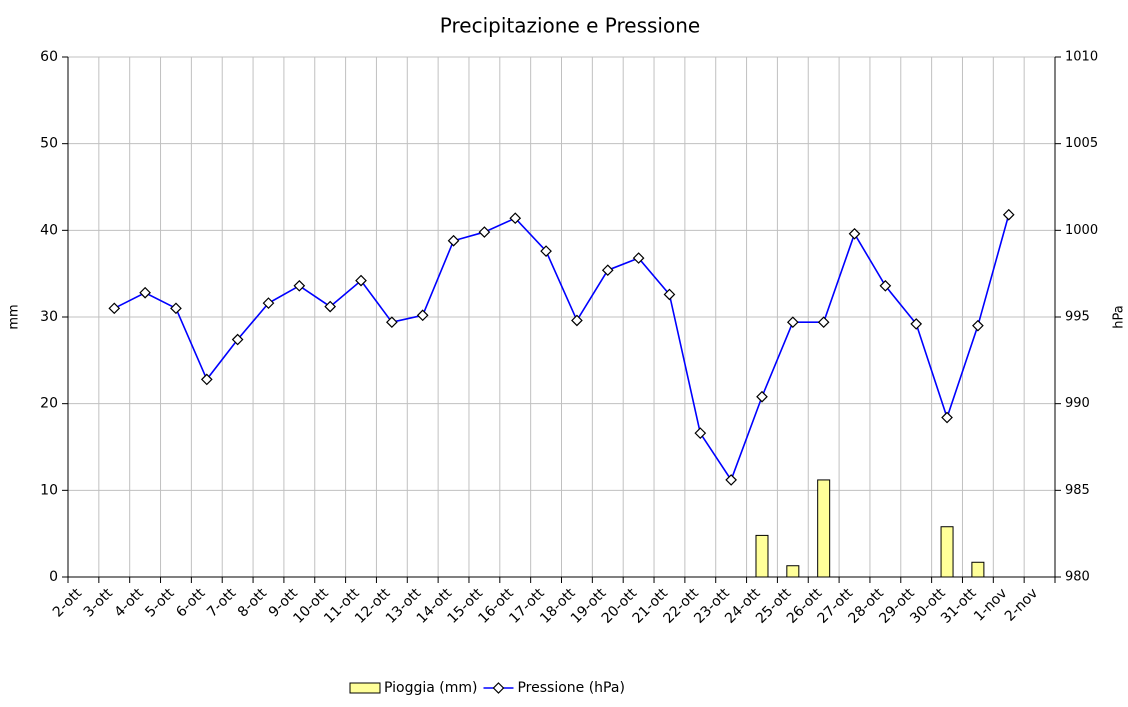 This screenshot has width=1128, height=707. I want to click on y2-tick-label: 985, so click(1077, 490).